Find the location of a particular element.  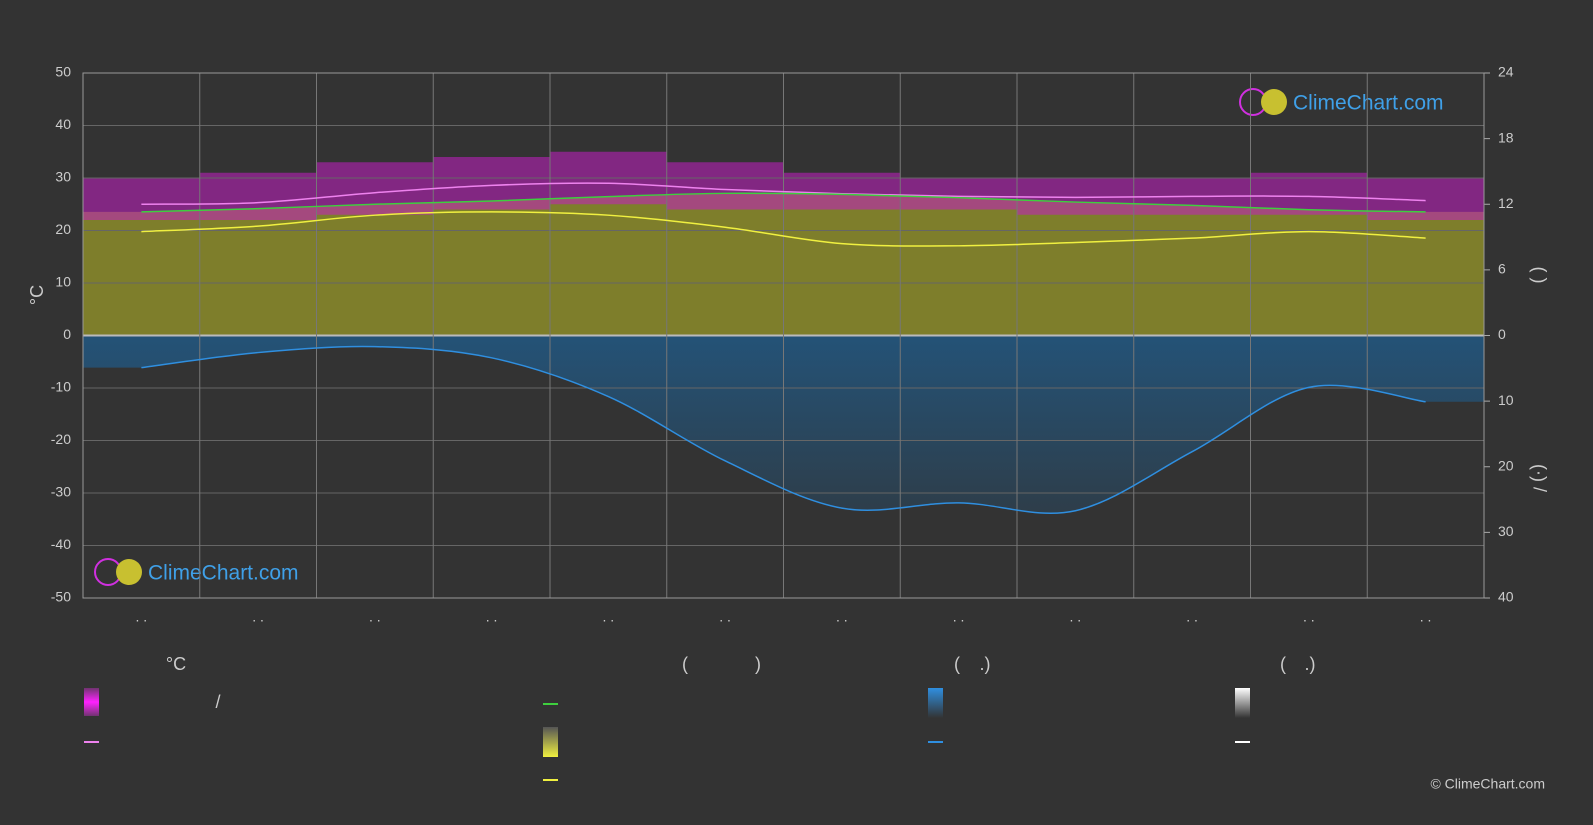

y3-tick-label: 30 is located at coordinates (1506, 531).